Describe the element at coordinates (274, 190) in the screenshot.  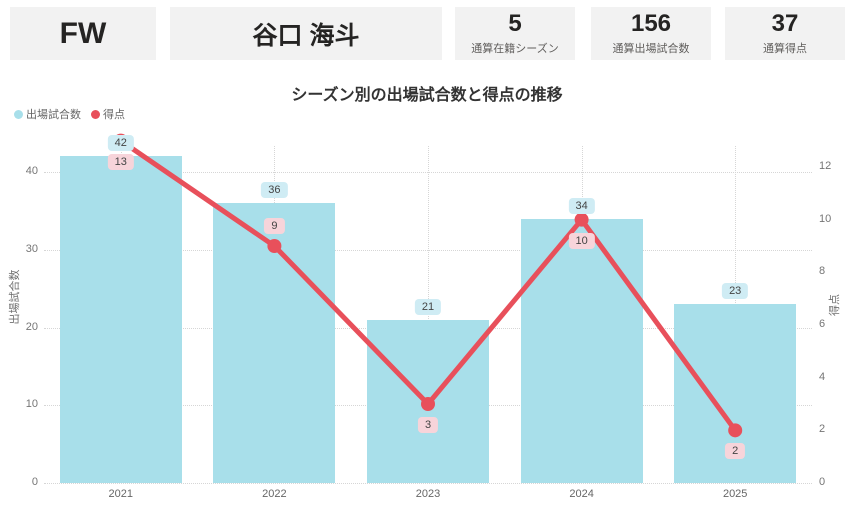
I see `appearances-value-label: 36` at that location.